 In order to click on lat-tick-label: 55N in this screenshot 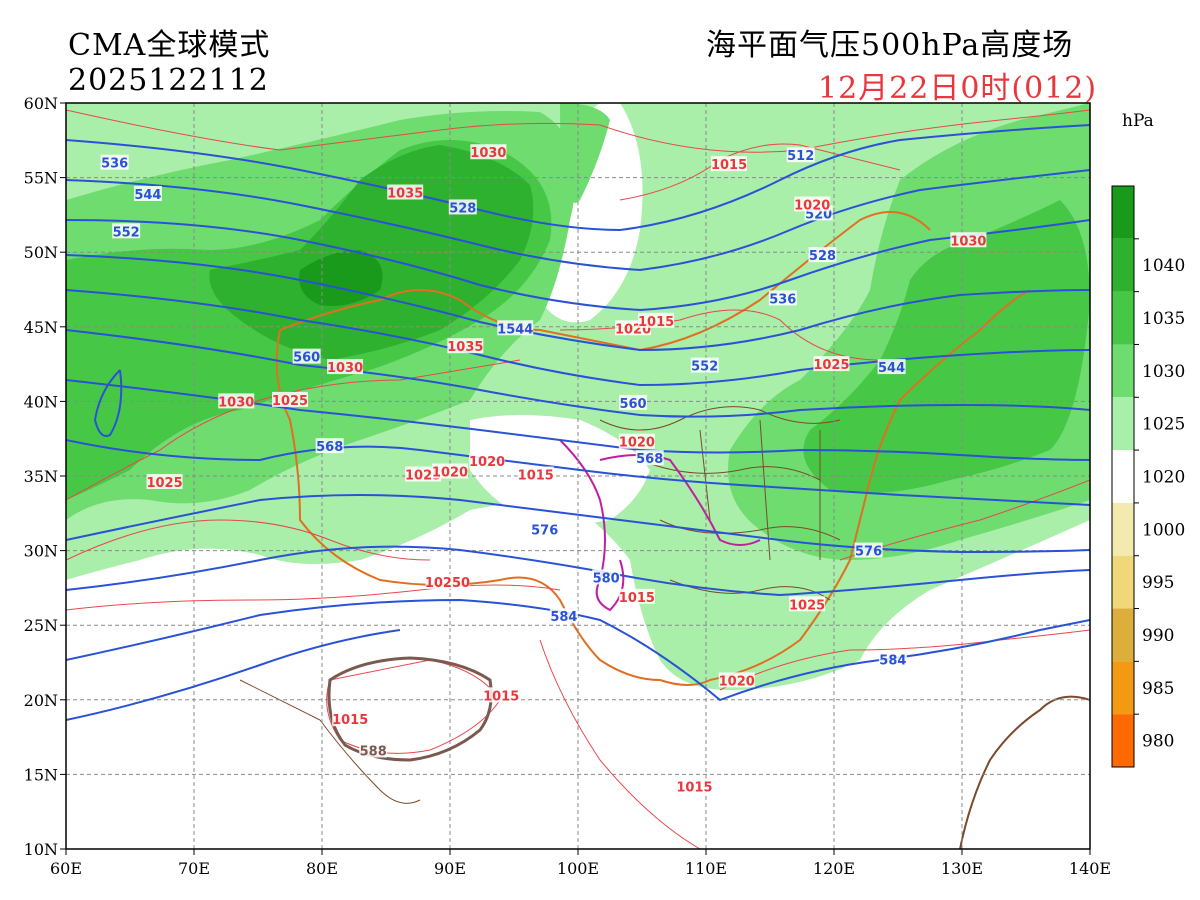, I will do `click(41, 178)`.